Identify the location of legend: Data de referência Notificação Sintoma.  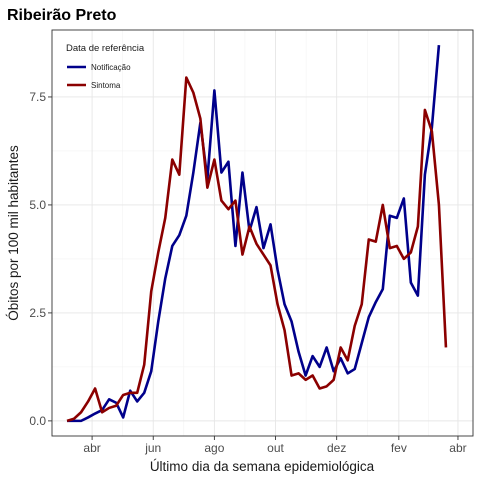
(105, 66).